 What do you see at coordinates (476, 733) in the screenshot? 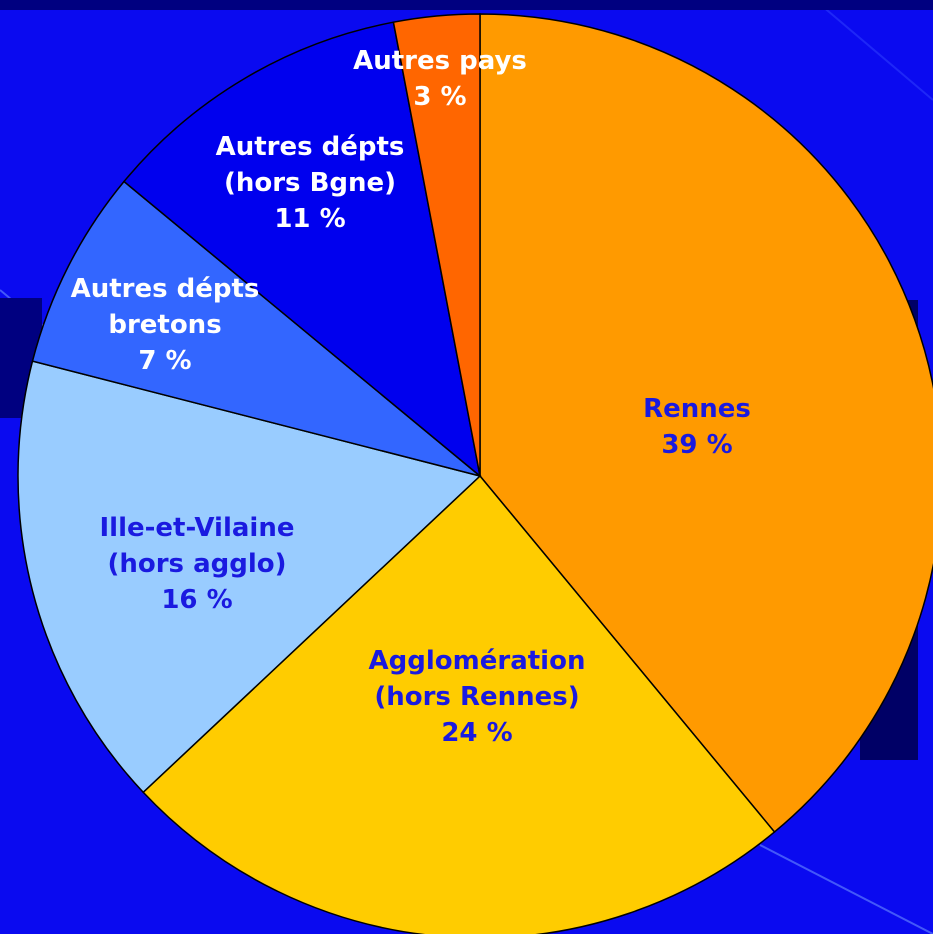
I see `slice-label-line: 24 %` at bounding box center [476, 733].